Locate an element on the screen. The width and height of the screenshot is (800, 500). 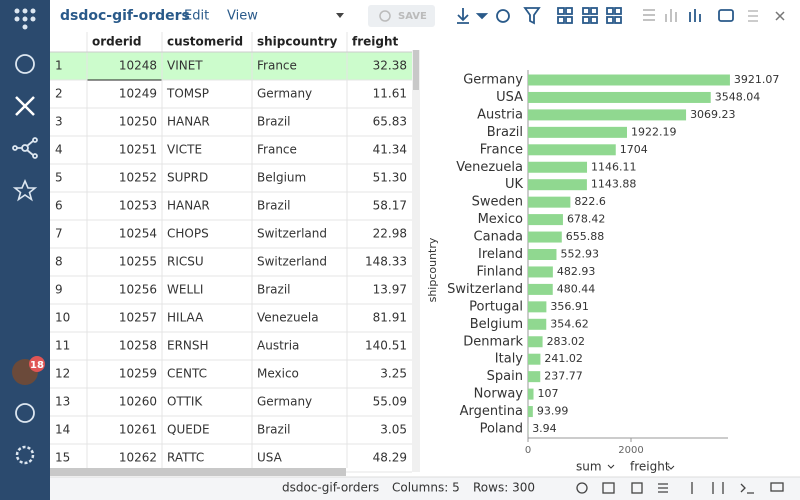
cell: ERNSH is located at coordinates (188, 346).